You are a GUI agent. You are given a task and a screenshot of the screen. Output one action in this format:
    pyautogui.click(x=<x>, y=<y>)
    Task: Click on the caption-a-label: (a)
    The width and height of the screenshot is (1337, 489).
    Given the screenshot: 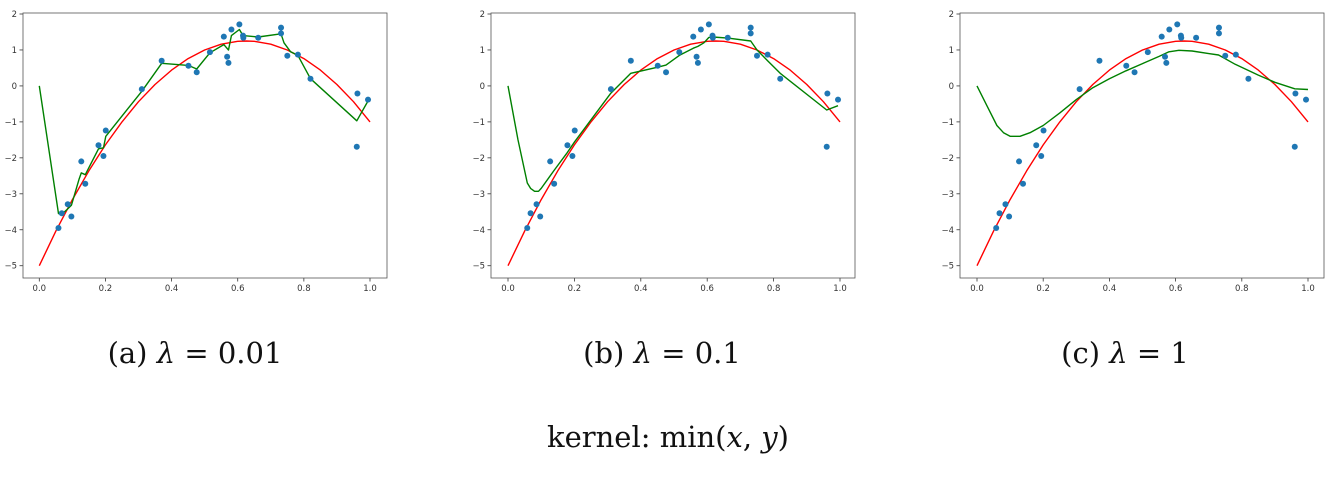 What is the action you would take?
    pyautogui.click(x=127, y=353)
    